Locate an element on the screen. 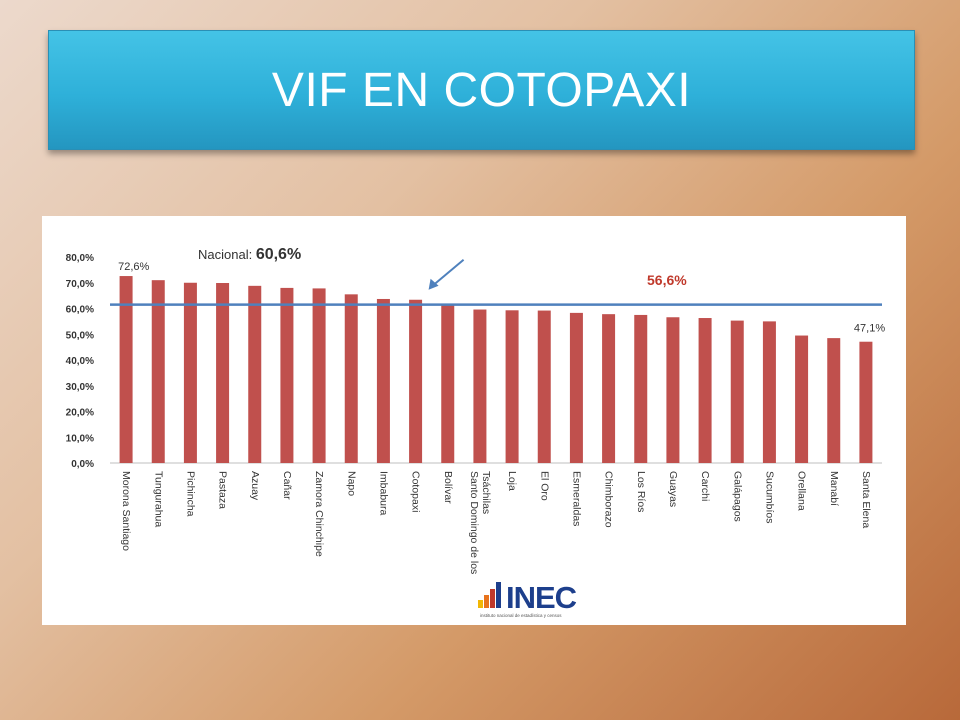  logo-bars-icon is located at coordinates (491, 595).